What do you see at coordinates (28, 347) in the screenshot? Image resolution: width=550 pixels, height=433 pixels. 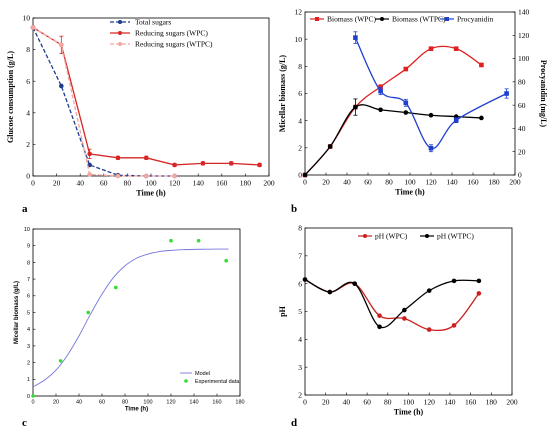 I see `y-tick-label: 3` at bounding box center [28, 347].